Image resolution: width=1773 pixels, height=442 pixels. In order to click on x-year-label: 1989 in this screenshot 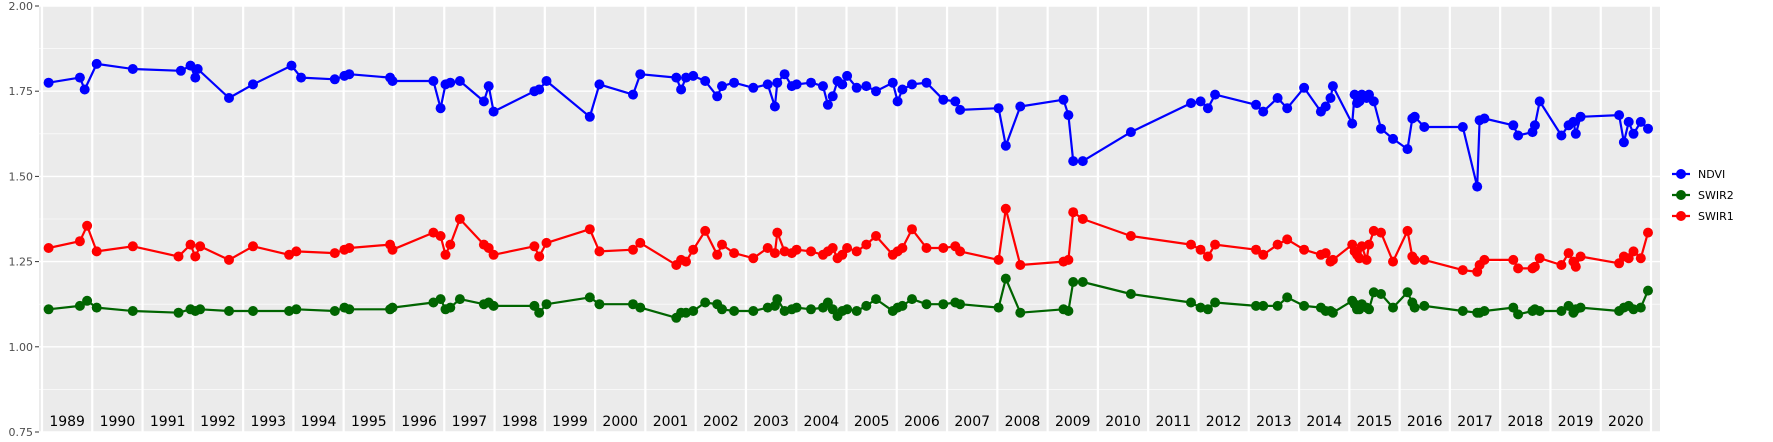, I will do `click(67, 422)`.